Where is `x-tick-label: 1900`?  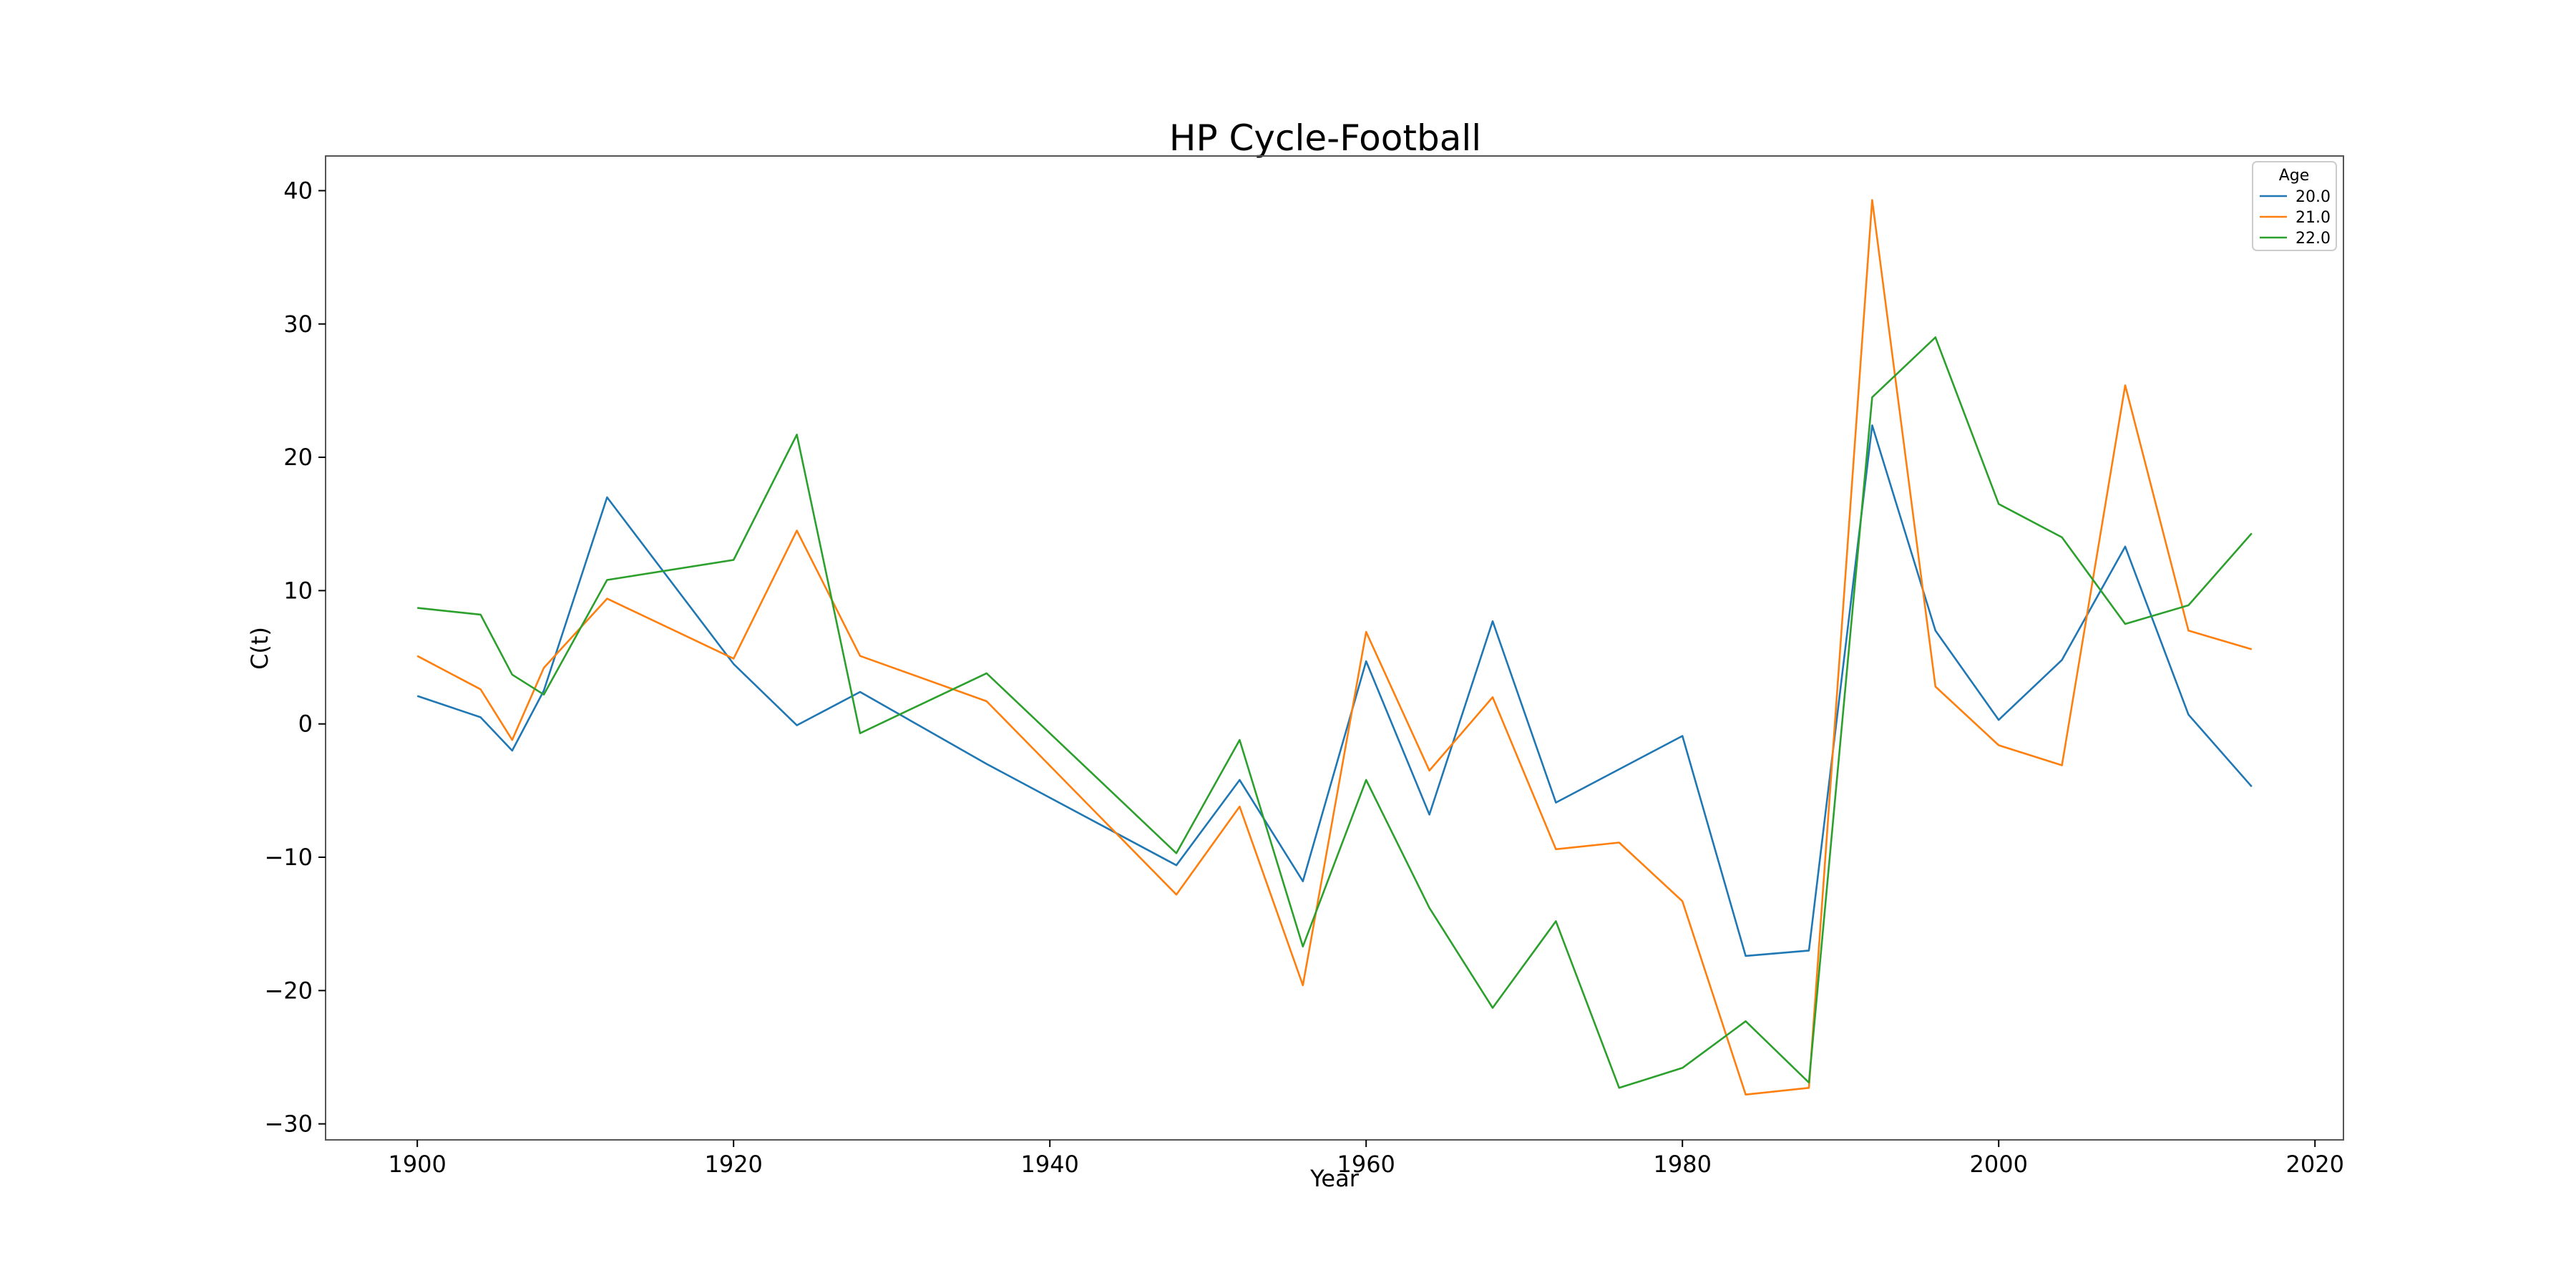 x-tick-label: 1900 is located at coordinates (417, 1164).